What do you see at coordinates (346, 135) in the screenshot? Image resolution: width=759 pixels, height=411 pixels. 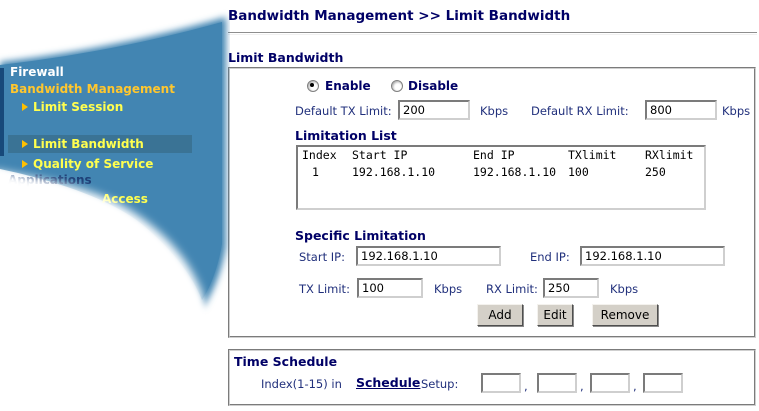 I see `limitation-list-title: Limitation List` at bounding box center [346, 135].